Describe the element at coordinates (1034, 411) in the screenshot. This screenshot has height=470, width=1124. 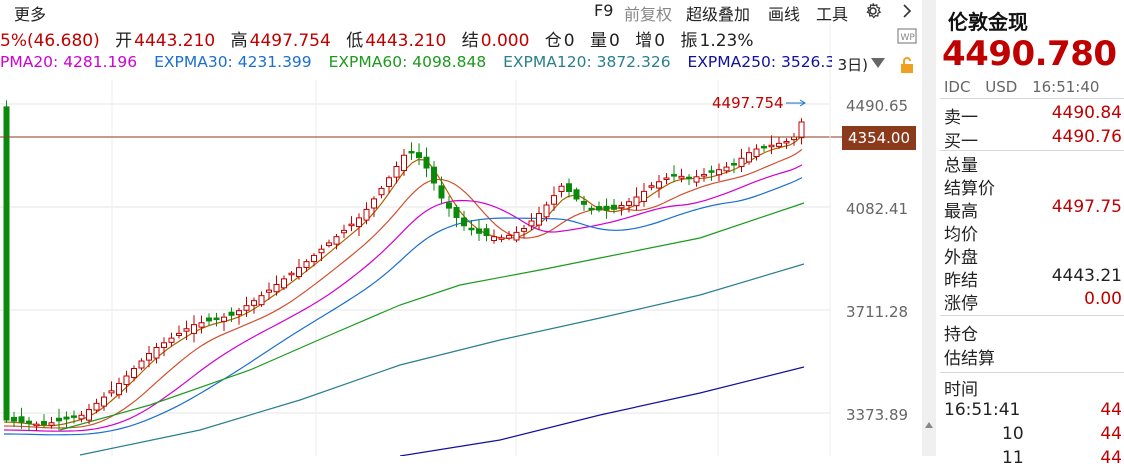
I see `tick-row: 16:51:41 44` at that location.